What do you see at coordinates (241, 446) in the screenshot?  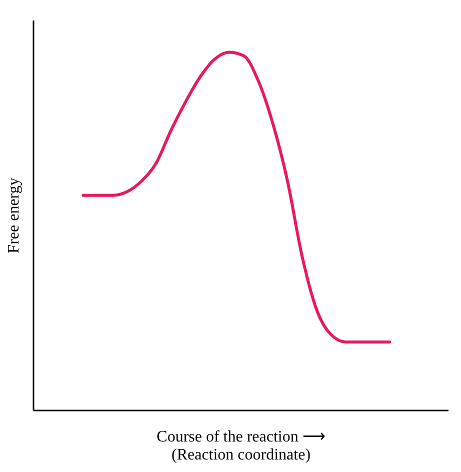 I see `x-axis-title: Course of the reaction ⟶ (Reaction coordinate)` at bounding box center [241, 446].